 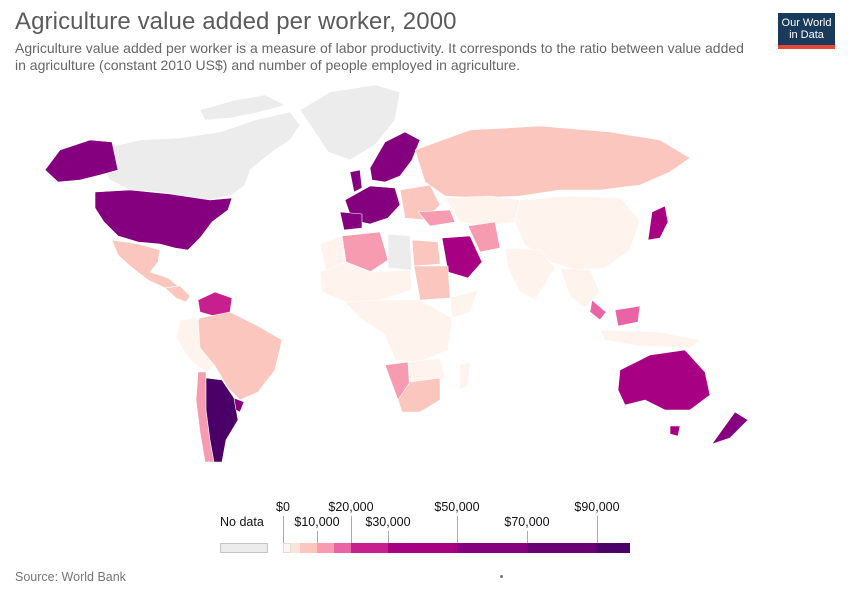 I want to click on region-india: India, so click(x=530, y=274).